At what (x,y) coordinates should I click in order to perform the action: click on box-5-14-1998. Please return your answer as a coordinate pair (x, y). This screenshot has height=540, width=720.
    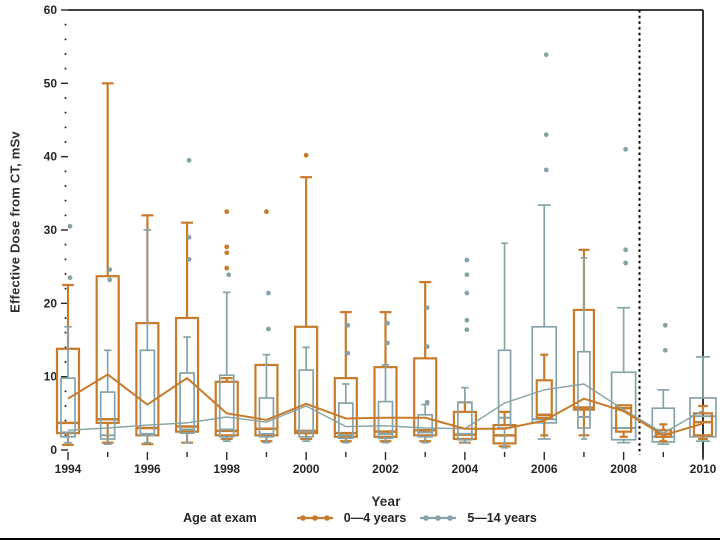
    Looking at the image, I should click on (226, 406).